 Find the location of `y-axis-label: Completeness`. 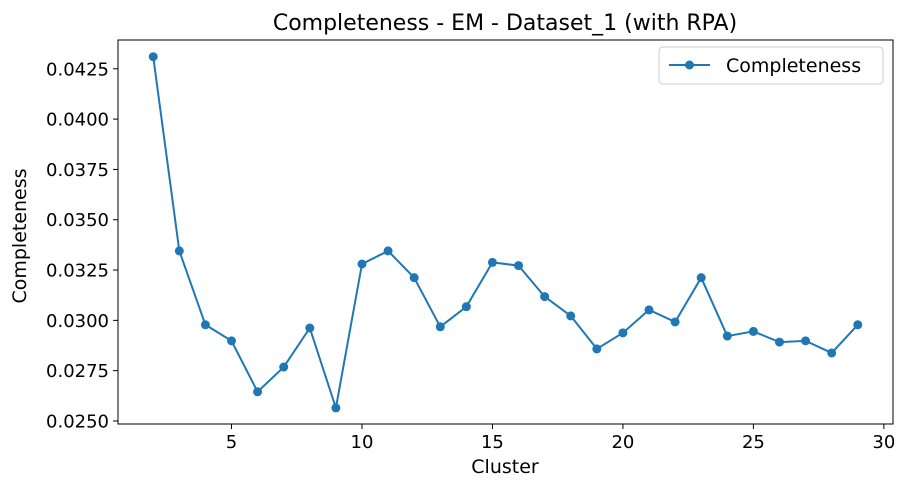

y-axis-label: Completeness is located at coordinates (20, 235).